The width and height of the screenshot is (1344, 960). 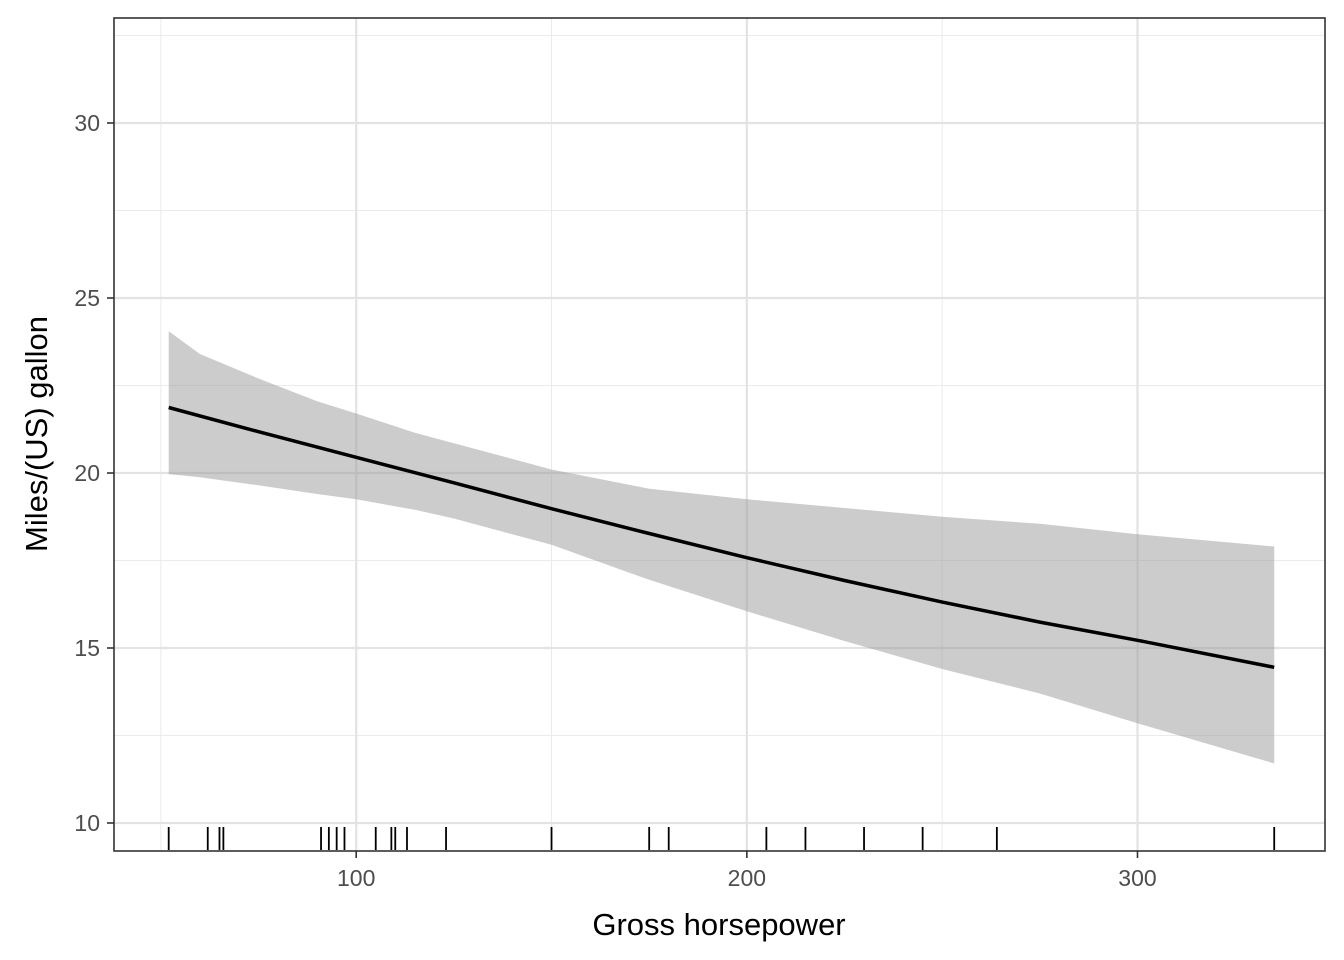 What do you see at coordinates (87, 473) in the screenshot?
I see `y-tick-label: 20` at bounding box center [87, 473].